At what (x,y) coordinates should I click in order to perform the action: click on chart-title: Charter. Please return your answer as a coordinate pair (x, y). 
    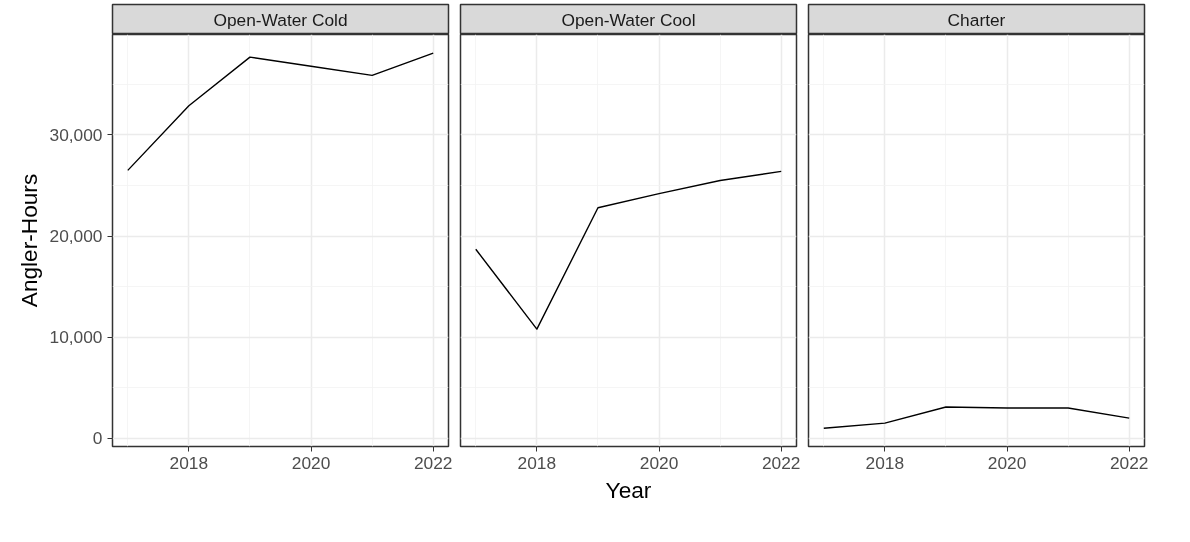
    Looking at the image, I should click on (976, 19).